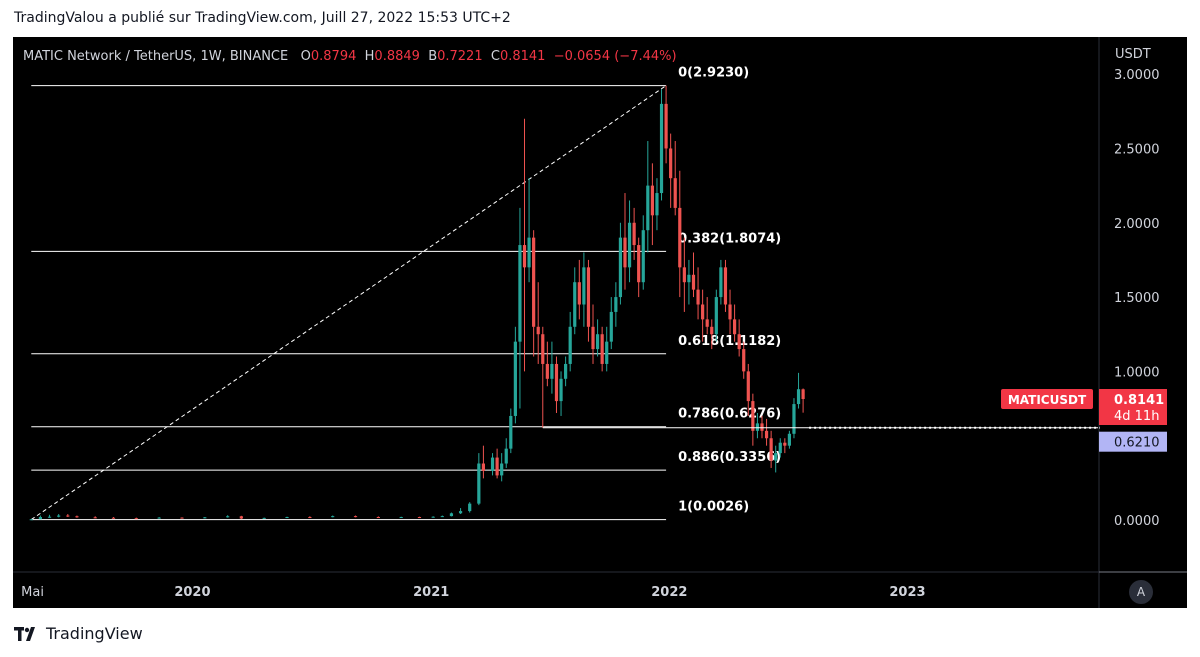  Describe the element at coordinates (1141, 592) in the screenshot. I see `auto-scale-button: A` at that location.